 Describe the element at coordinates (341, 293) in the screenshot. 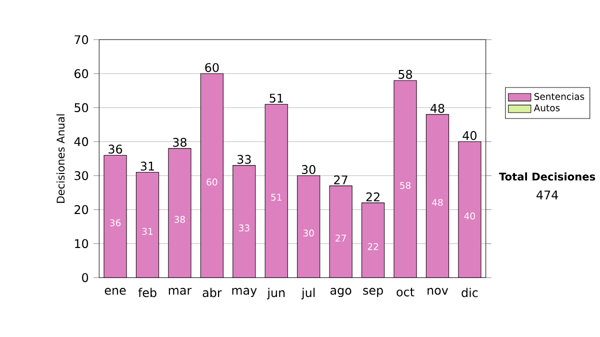

I see `x-tick-label: ago` at that location.